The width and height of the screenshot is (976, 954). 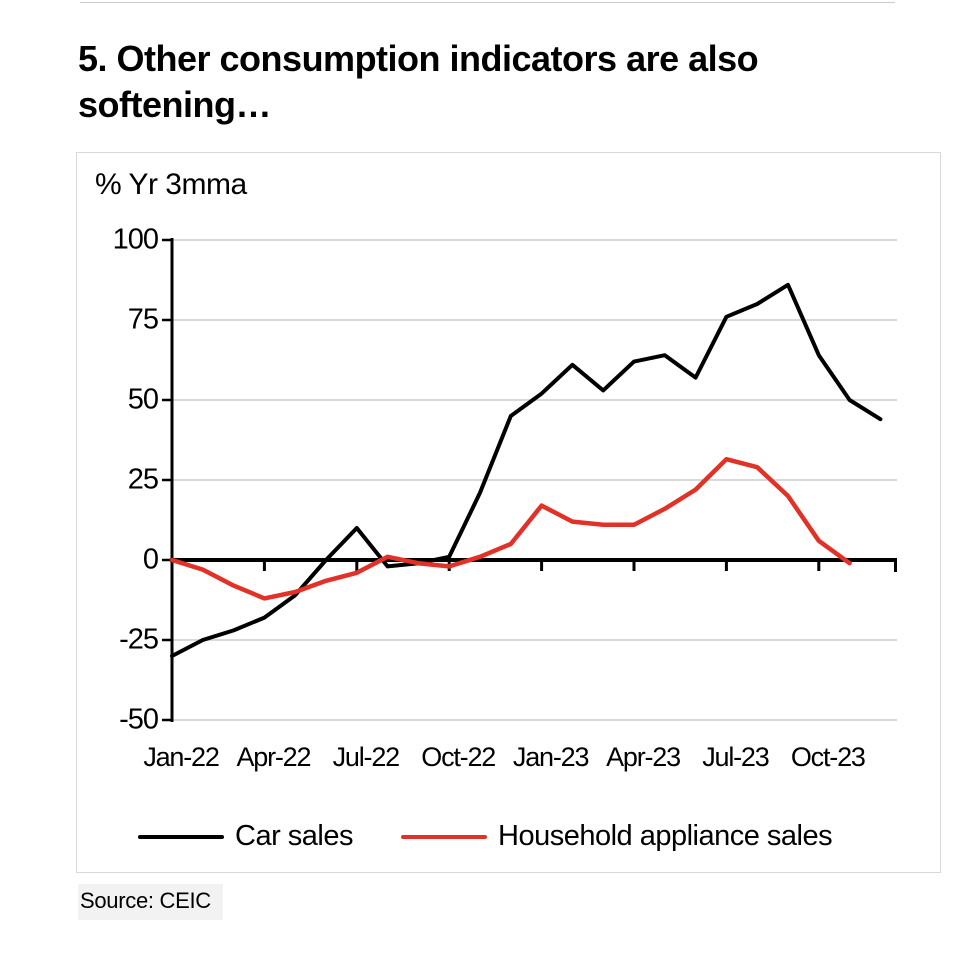 What do you see at coordinates (139, 639) in the screenshot?
I see `y-tick-label--25: -25` at bounding box center [139, 639].